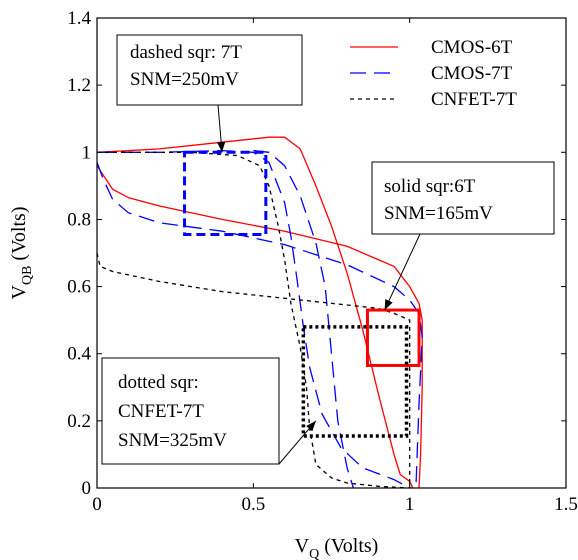  What do you see at coordinates (79, 421) in the screenshot?
I see `y-tick-label: 0.2` at bounding box center [79, 421].